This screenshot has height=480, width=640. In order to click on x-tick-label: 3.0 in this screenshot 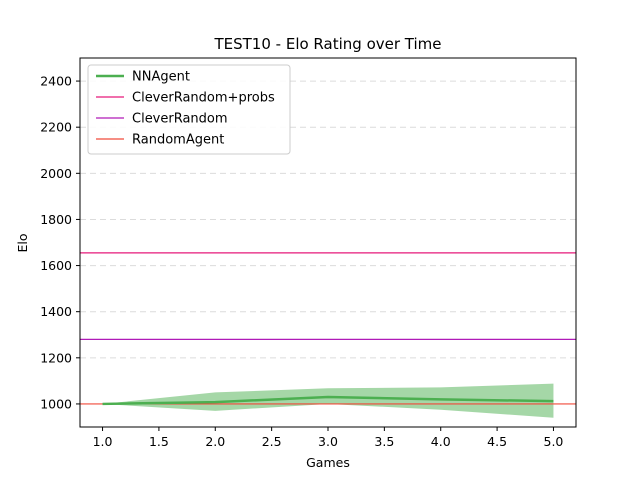, I will do `click(328, 441)`.